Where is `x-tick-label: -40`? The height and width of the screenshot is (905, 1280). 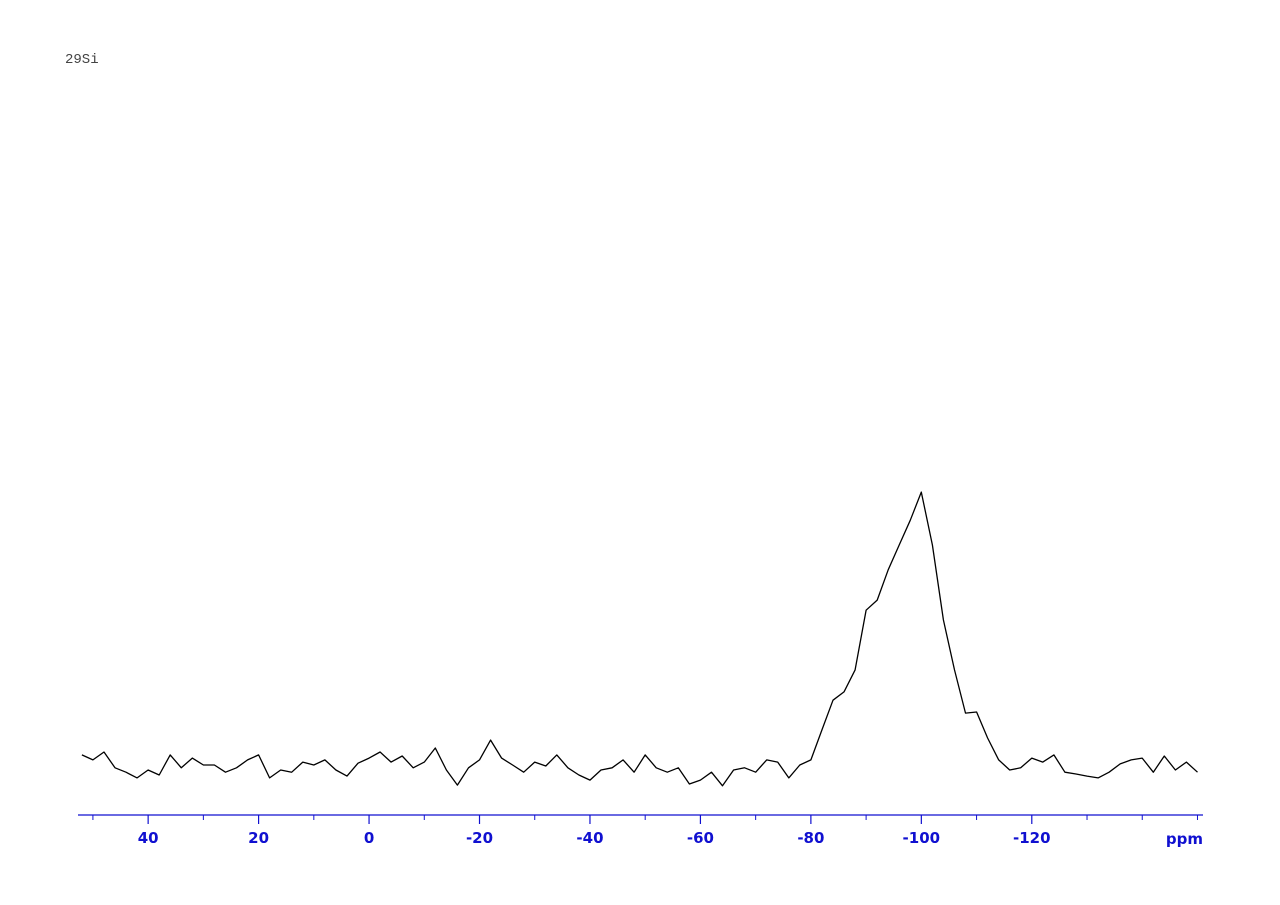
x-tick-label: -40 is located at coordinates (589, 838).